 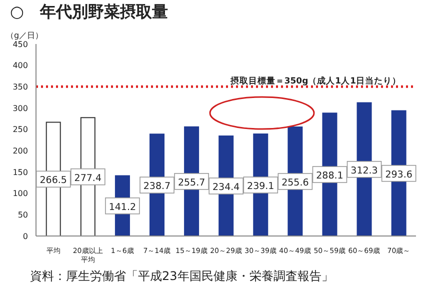 What do you see at coordinates (157, 186) in the screenshot?
I see `data-label: 238.7` at bounding box center [157, 186].